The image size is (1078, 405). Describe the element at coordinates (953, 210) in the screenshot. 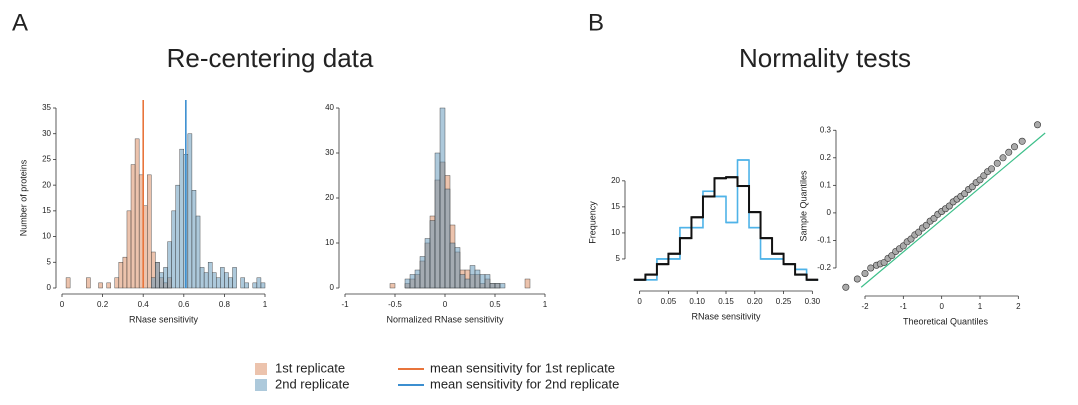

I see `reference-line` at that location.